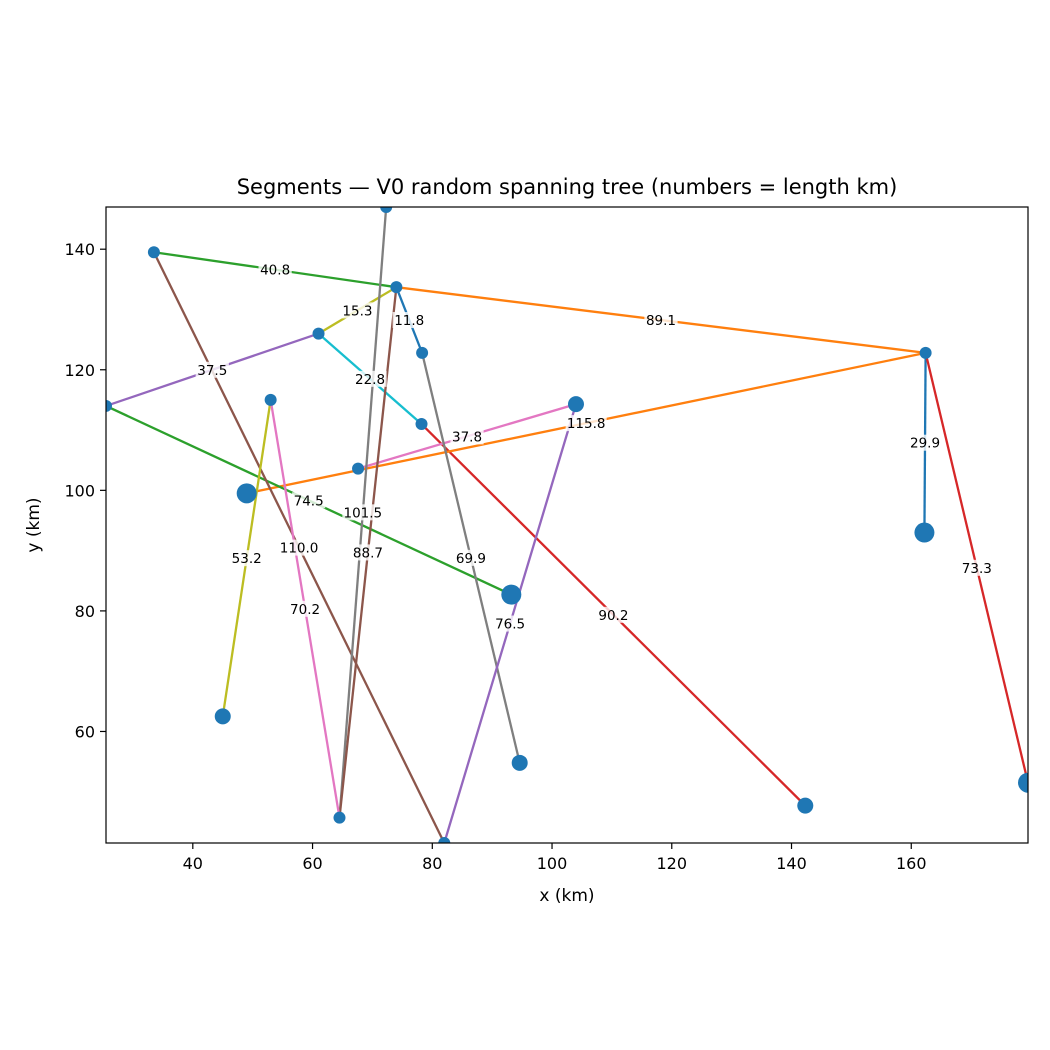  What do you see at coordinates (85, 731) in the screenshot?
I see `y-tick-label: 60` at bounding box center [85, 731].